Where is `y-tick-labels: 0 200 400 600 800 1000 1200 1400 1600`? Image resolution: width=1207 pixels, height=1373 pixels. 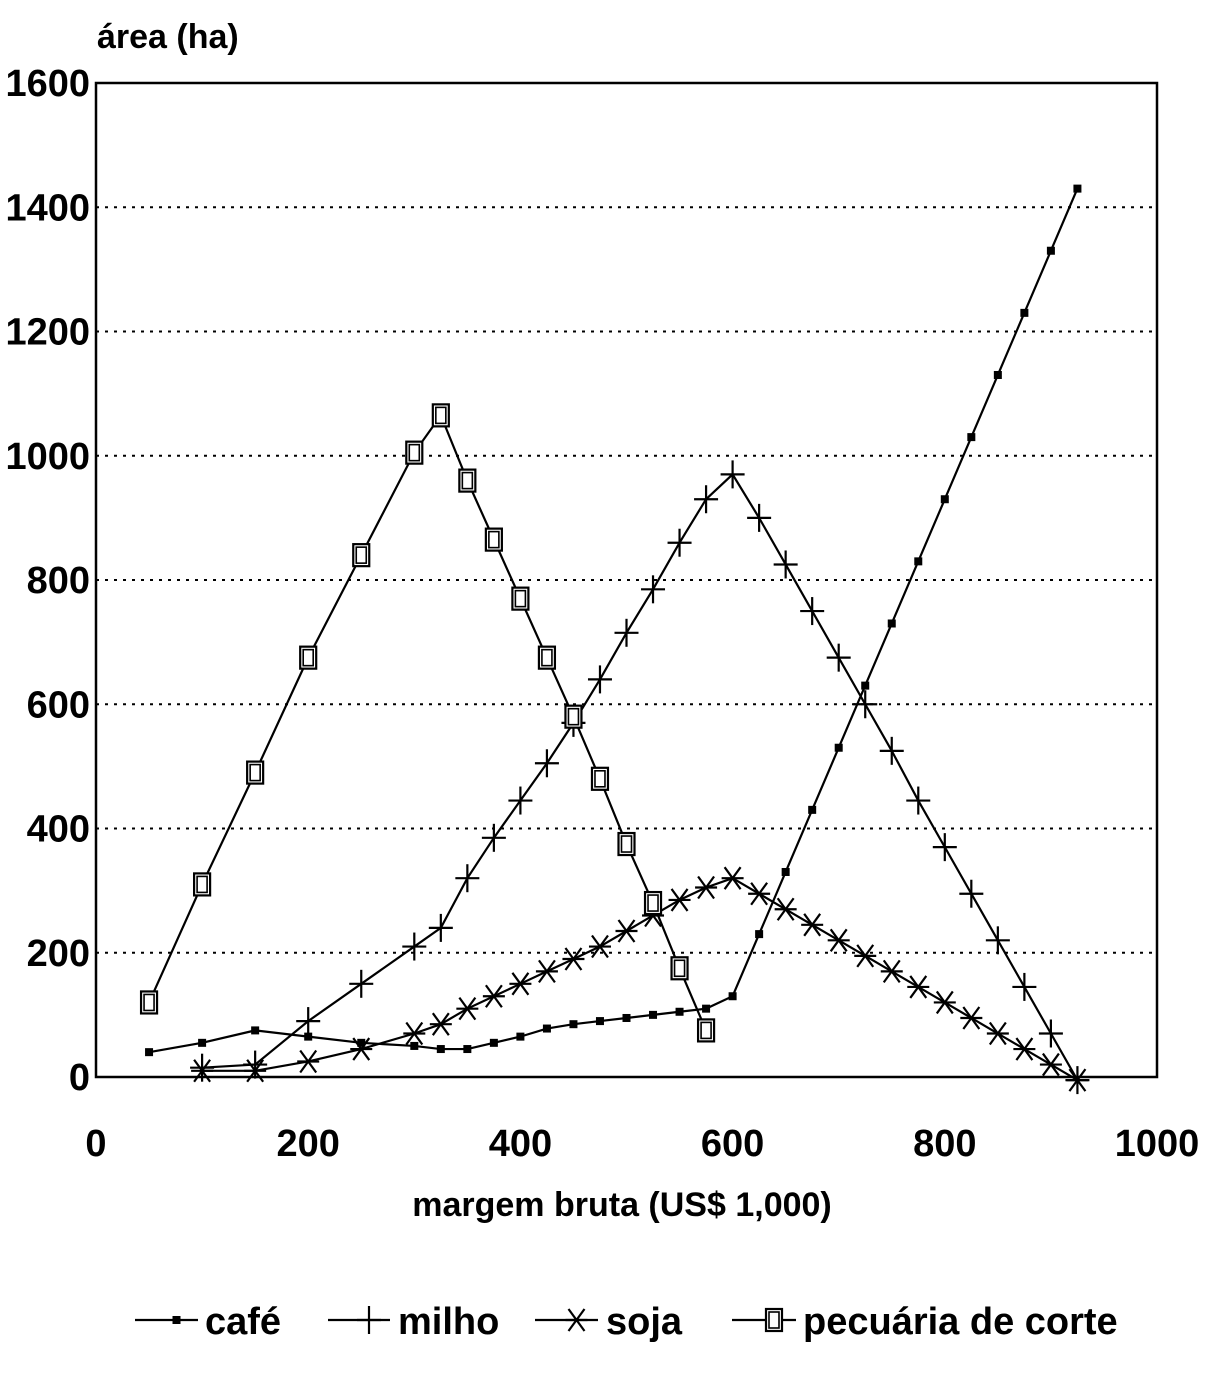 y-tick-labels: 0 200 400 600 800 1000 1200 1400 1600 is located at coordinates (47, 581).